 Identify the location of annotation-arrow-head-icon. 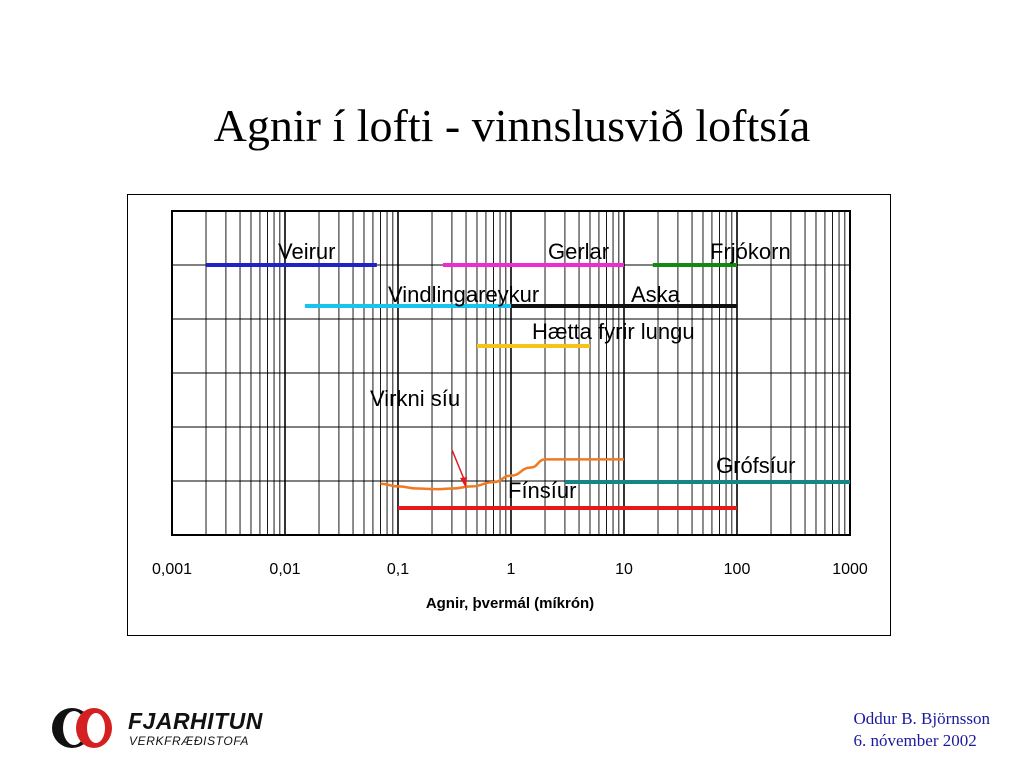
(464, 483).